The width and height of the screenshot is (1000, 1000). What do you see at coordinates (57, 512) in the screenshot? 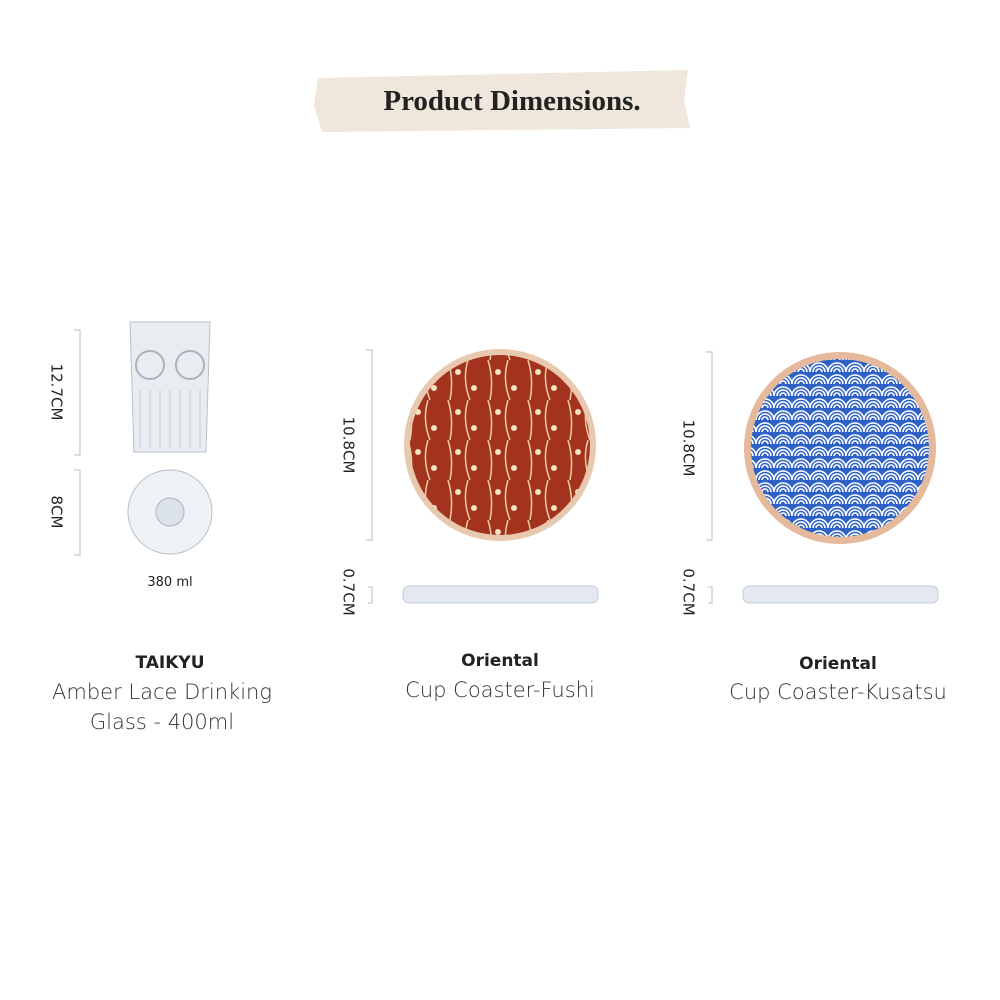
I see `dimension-label: 8CM` at bounding box center [57, 512].